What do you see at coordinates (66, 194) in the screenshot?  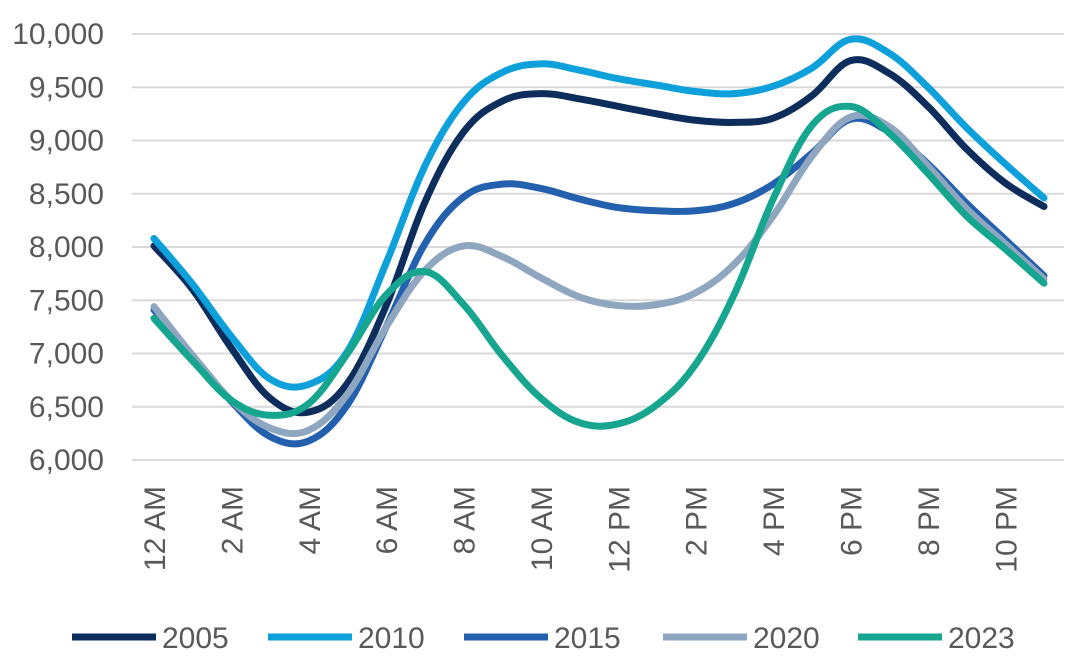 I see `y-tick-label: 8,500` at bounding box center [66, 194].